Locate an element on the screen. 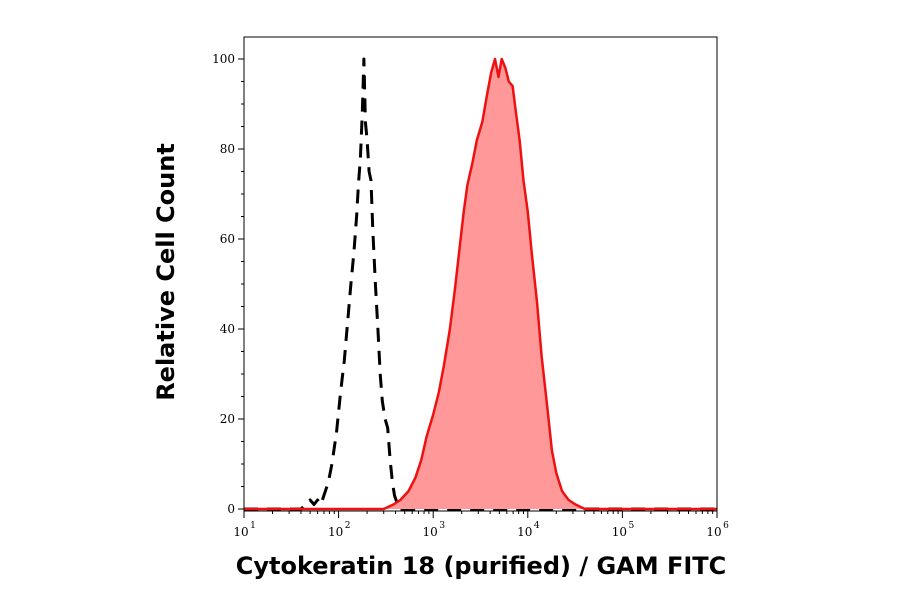  y-tick-label: 80 is located at coordinates (227, 149).